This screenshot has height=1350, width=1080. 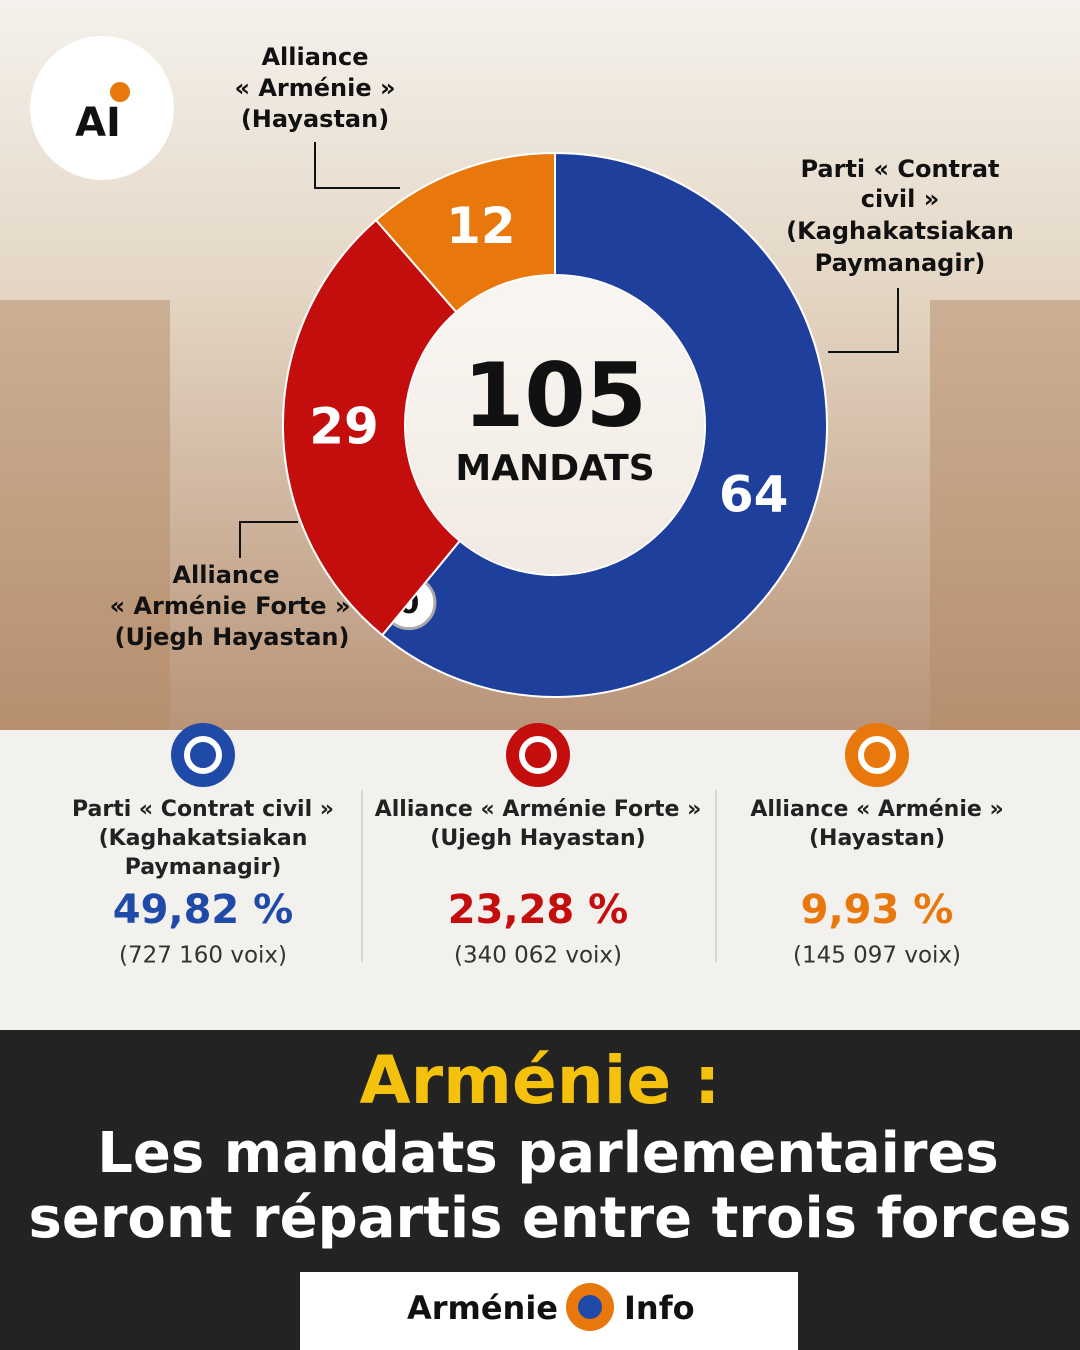 What do you see at coordinates (538, 910) in the screenshot?
I see `percent: 23,28 %` at bounding box center [538, 910].